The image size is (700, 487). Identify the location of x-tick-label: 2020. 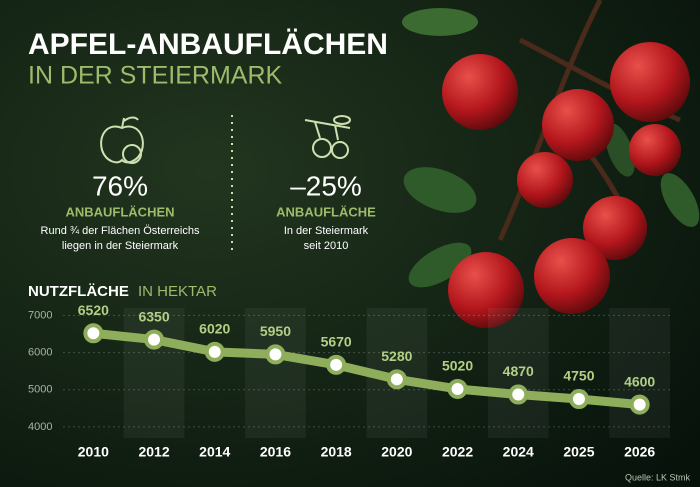
(396, 452).